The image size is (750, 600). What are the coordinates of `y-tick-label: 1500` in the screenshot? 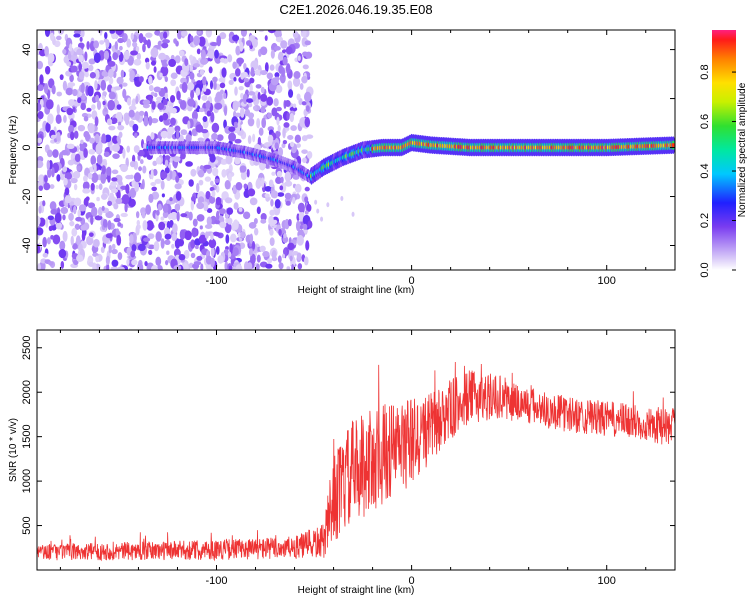 It's located at (27, 436).